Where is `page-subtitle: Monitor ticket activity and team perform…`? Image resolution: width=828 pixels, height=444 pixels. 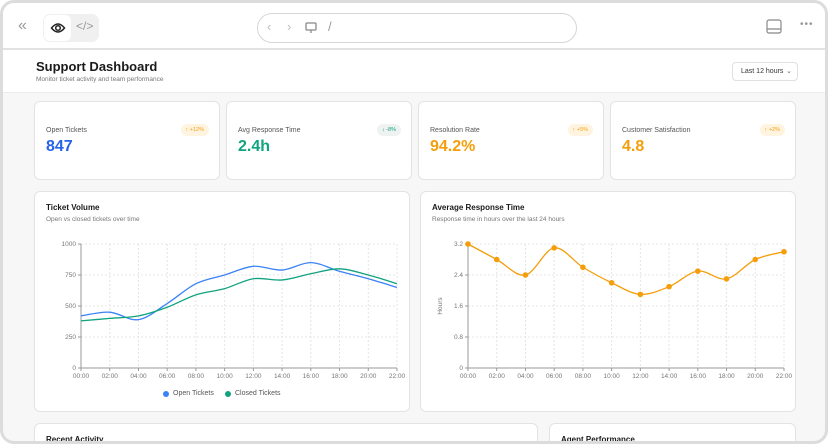 page-subtitle: Monitor ticket activity and team perform… is located at coordinates (100, 79).